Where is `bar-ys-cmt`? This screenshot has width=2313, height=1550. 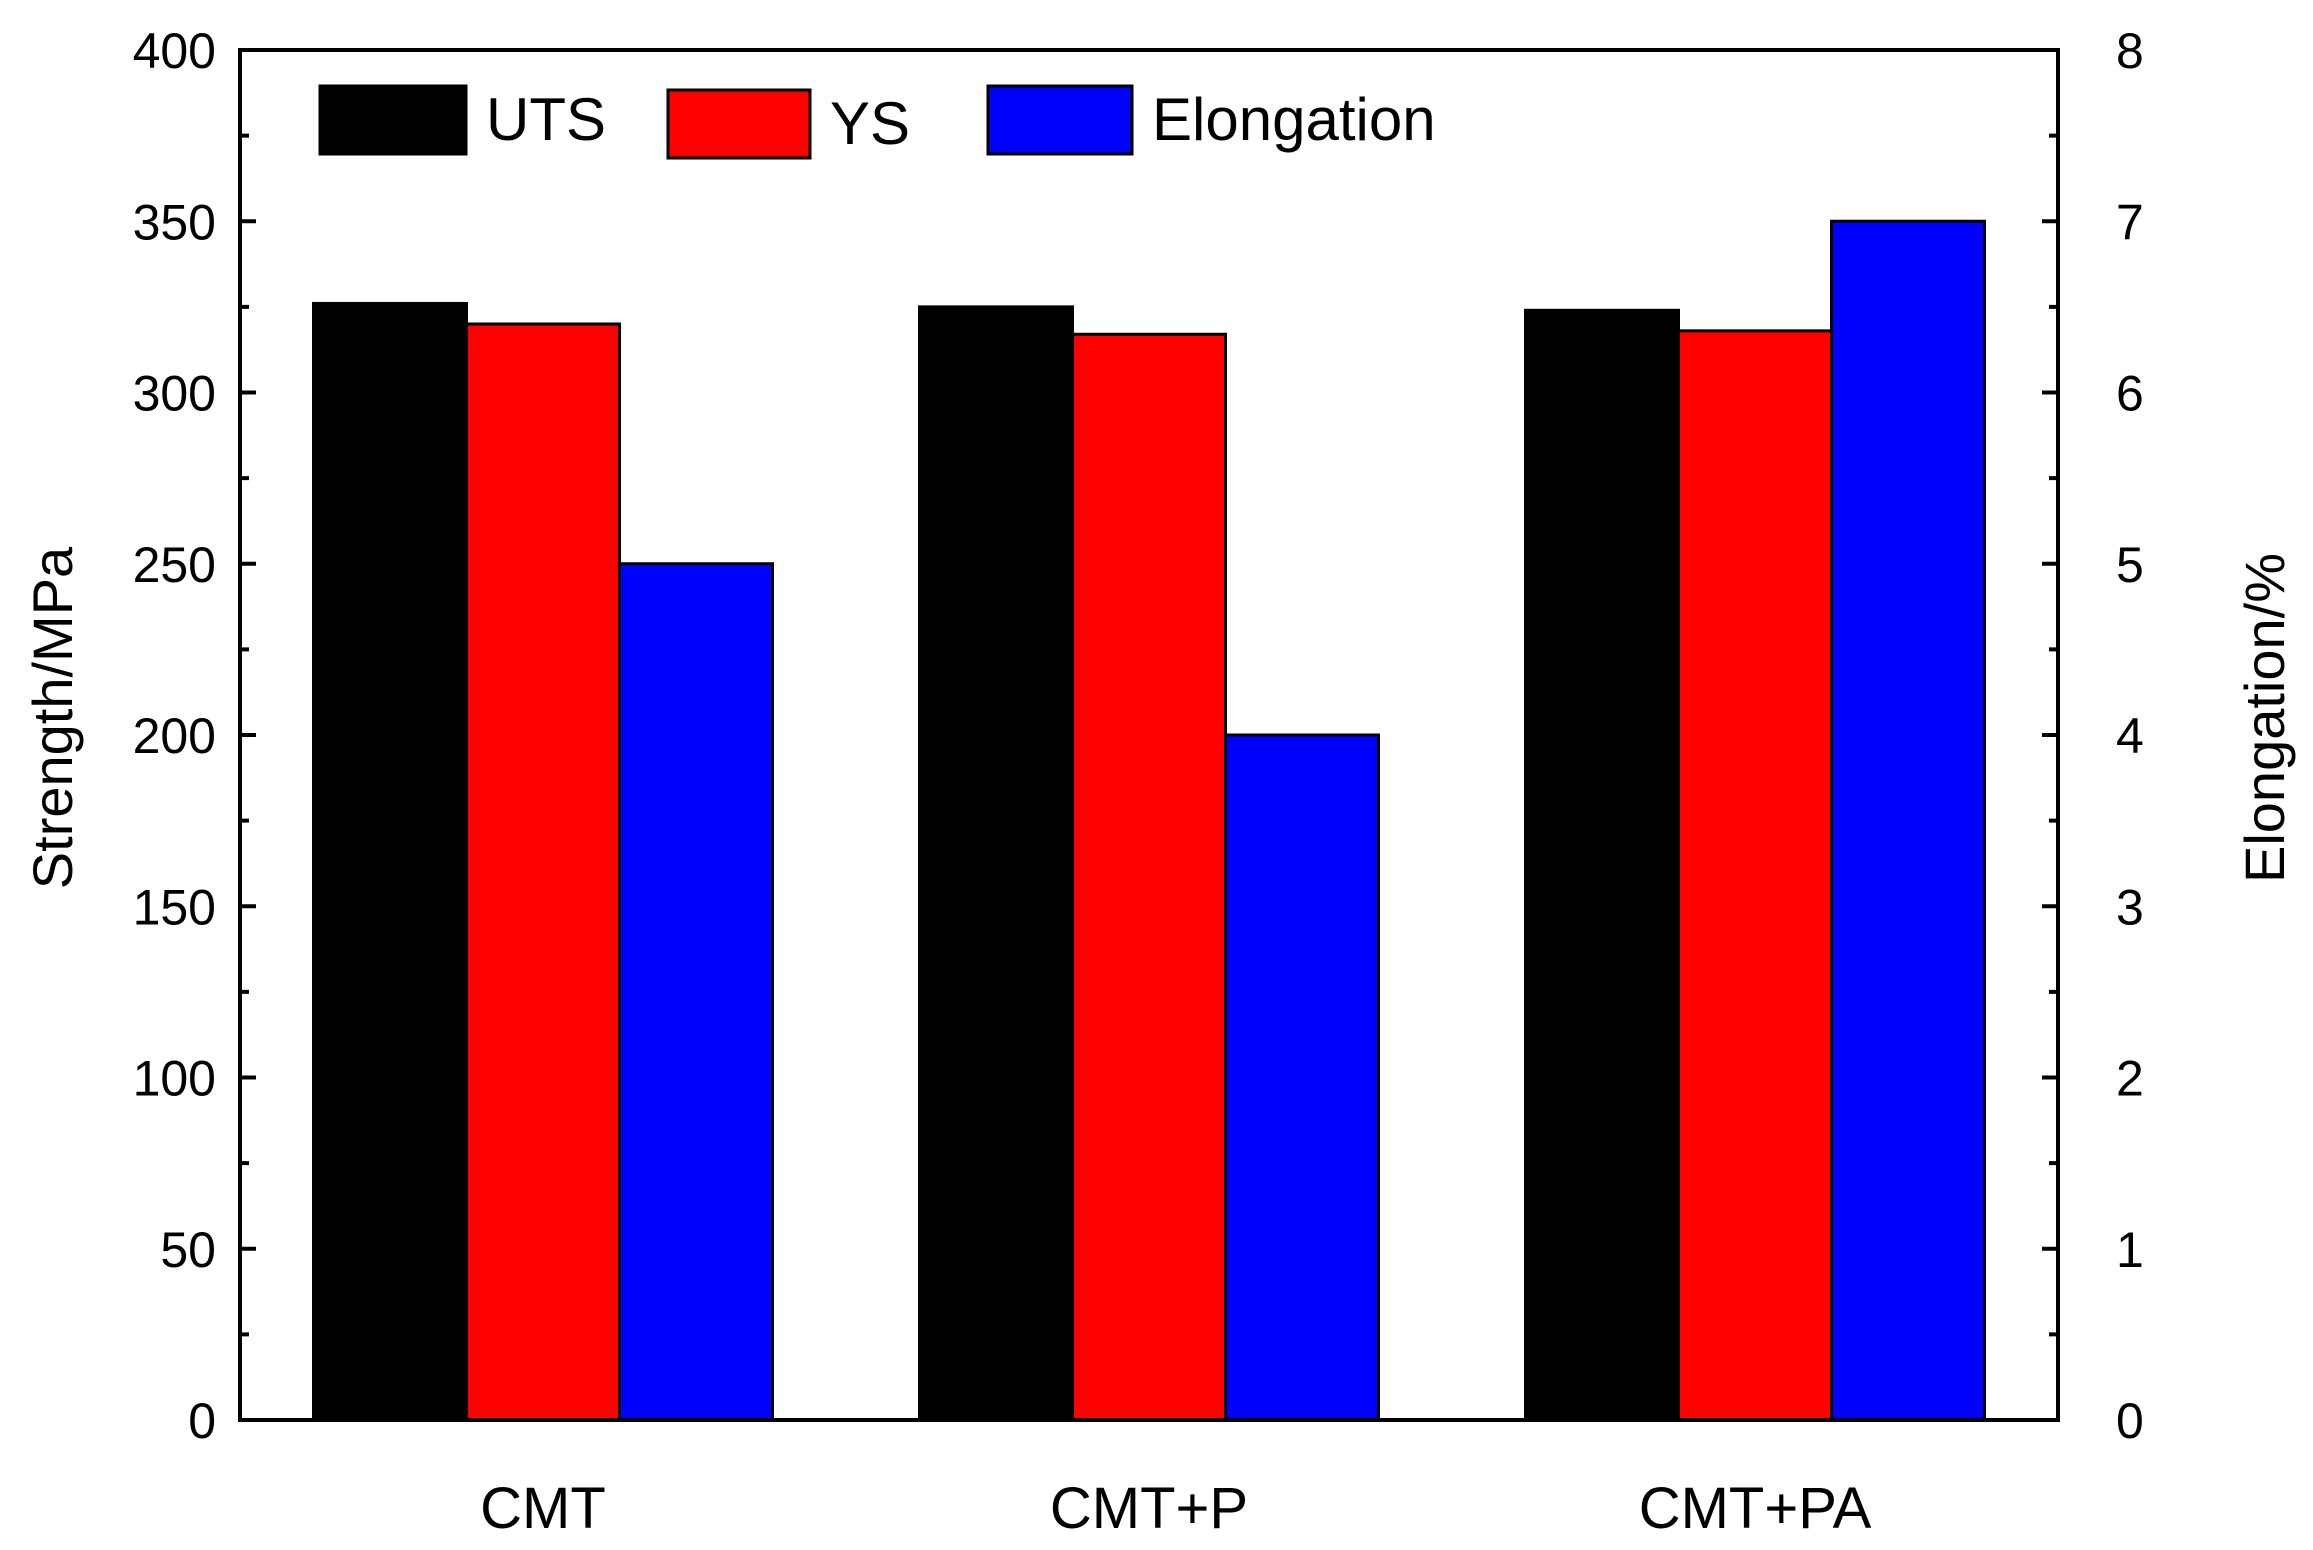 bar-ys-cmt is located at coordinates (543, 872).